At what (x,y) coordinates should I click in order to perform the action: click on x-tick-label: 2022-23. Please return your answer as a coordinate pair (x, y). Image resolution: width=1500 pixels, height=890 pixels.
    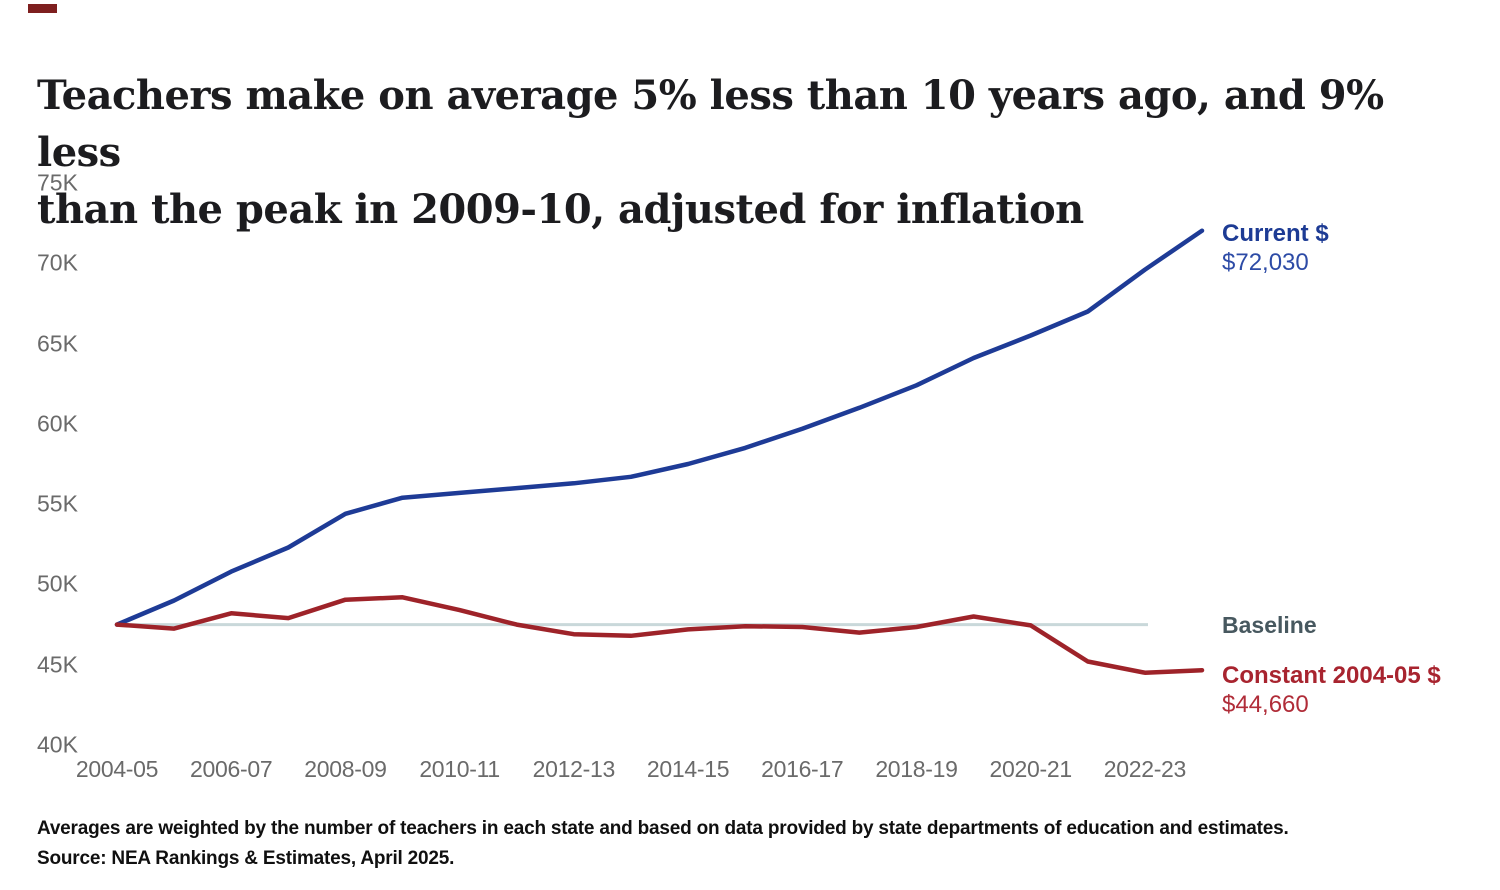
    Looking at the image, I should click on (1145, 769).